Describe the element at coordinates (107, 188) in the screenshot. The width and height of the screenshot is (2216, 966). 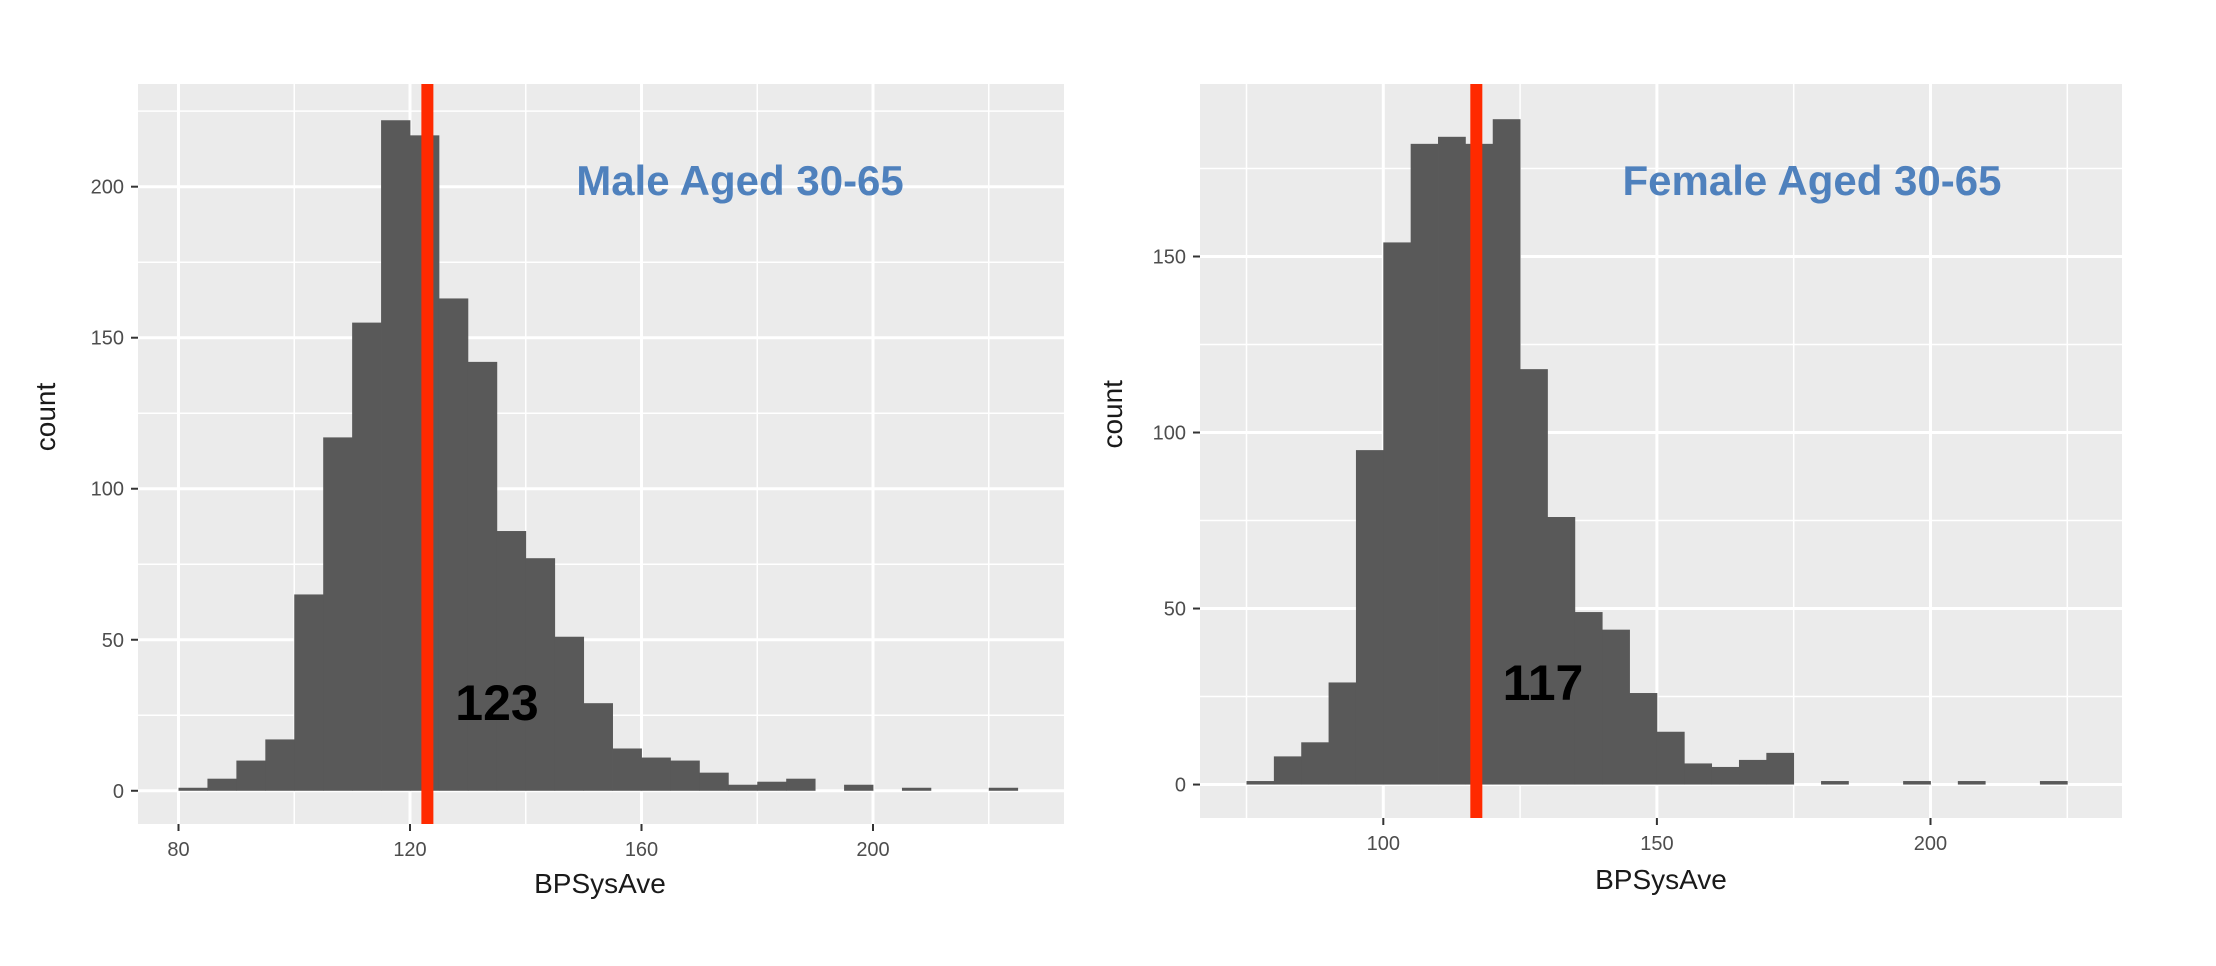
I see `male-y-tick-label: 200` at that location.